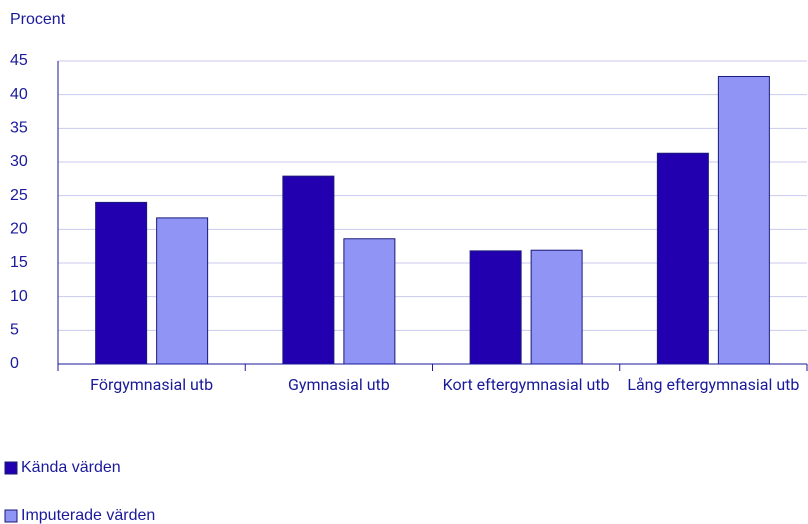 The height and width of the screenshot is (524, 808). What do you see at coordinates (14, 363) in the screenshot?
I see `y-tick-label: 0` at bounding box center [14, 363].